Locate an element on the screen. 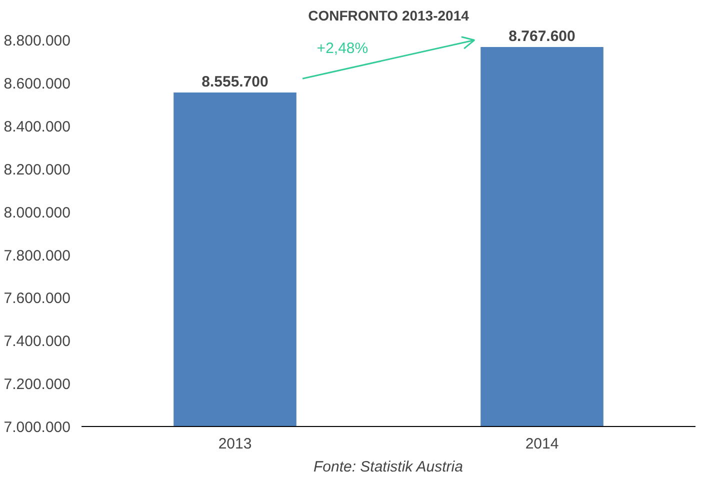  source-note: Fonte: Statistik Austria is located at coordinates (388, 467).